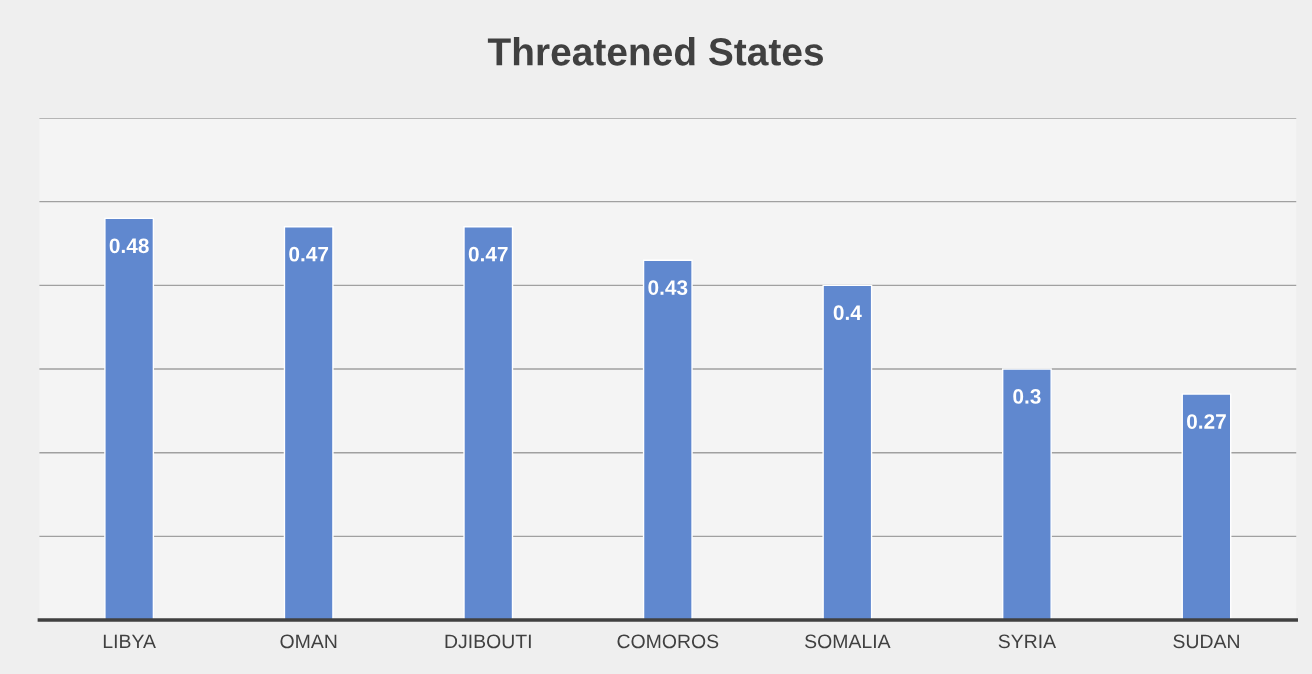 The image size is (1312, 674). Describe the element at coordinates (848, 641) in the screenshot. I see `x-tick-label: SOMALIA` at that location.